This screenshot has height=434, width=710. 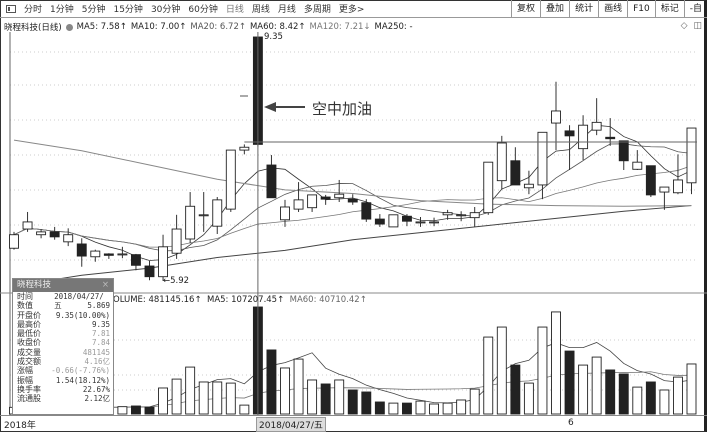 What do you see at coordinates (165, 10) in the screenshot?
I see `tab-30min: 30分钟` at bounding box center [165, 10].